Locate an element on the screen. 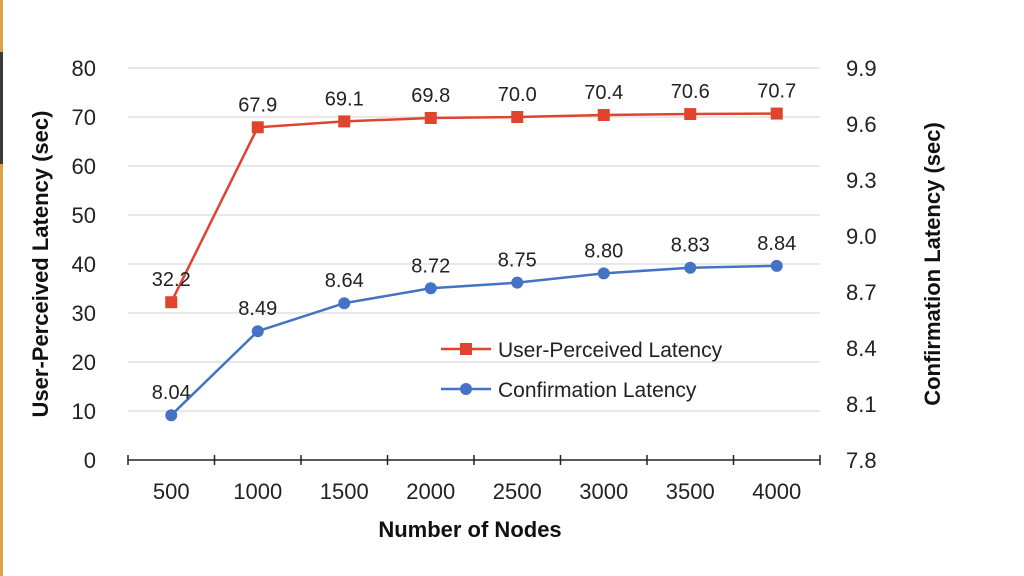 The image size is (1024, 576). x-tick-label: 2500 is located at coordinates (517, 491).